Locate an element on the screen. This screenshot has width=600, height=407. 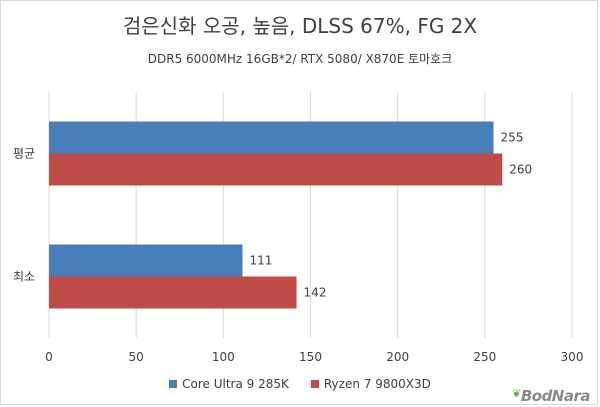
chart-title: 검은신화 오공, 높음, DLSS 67%, FG 2X is located at coordinates (300, 26).